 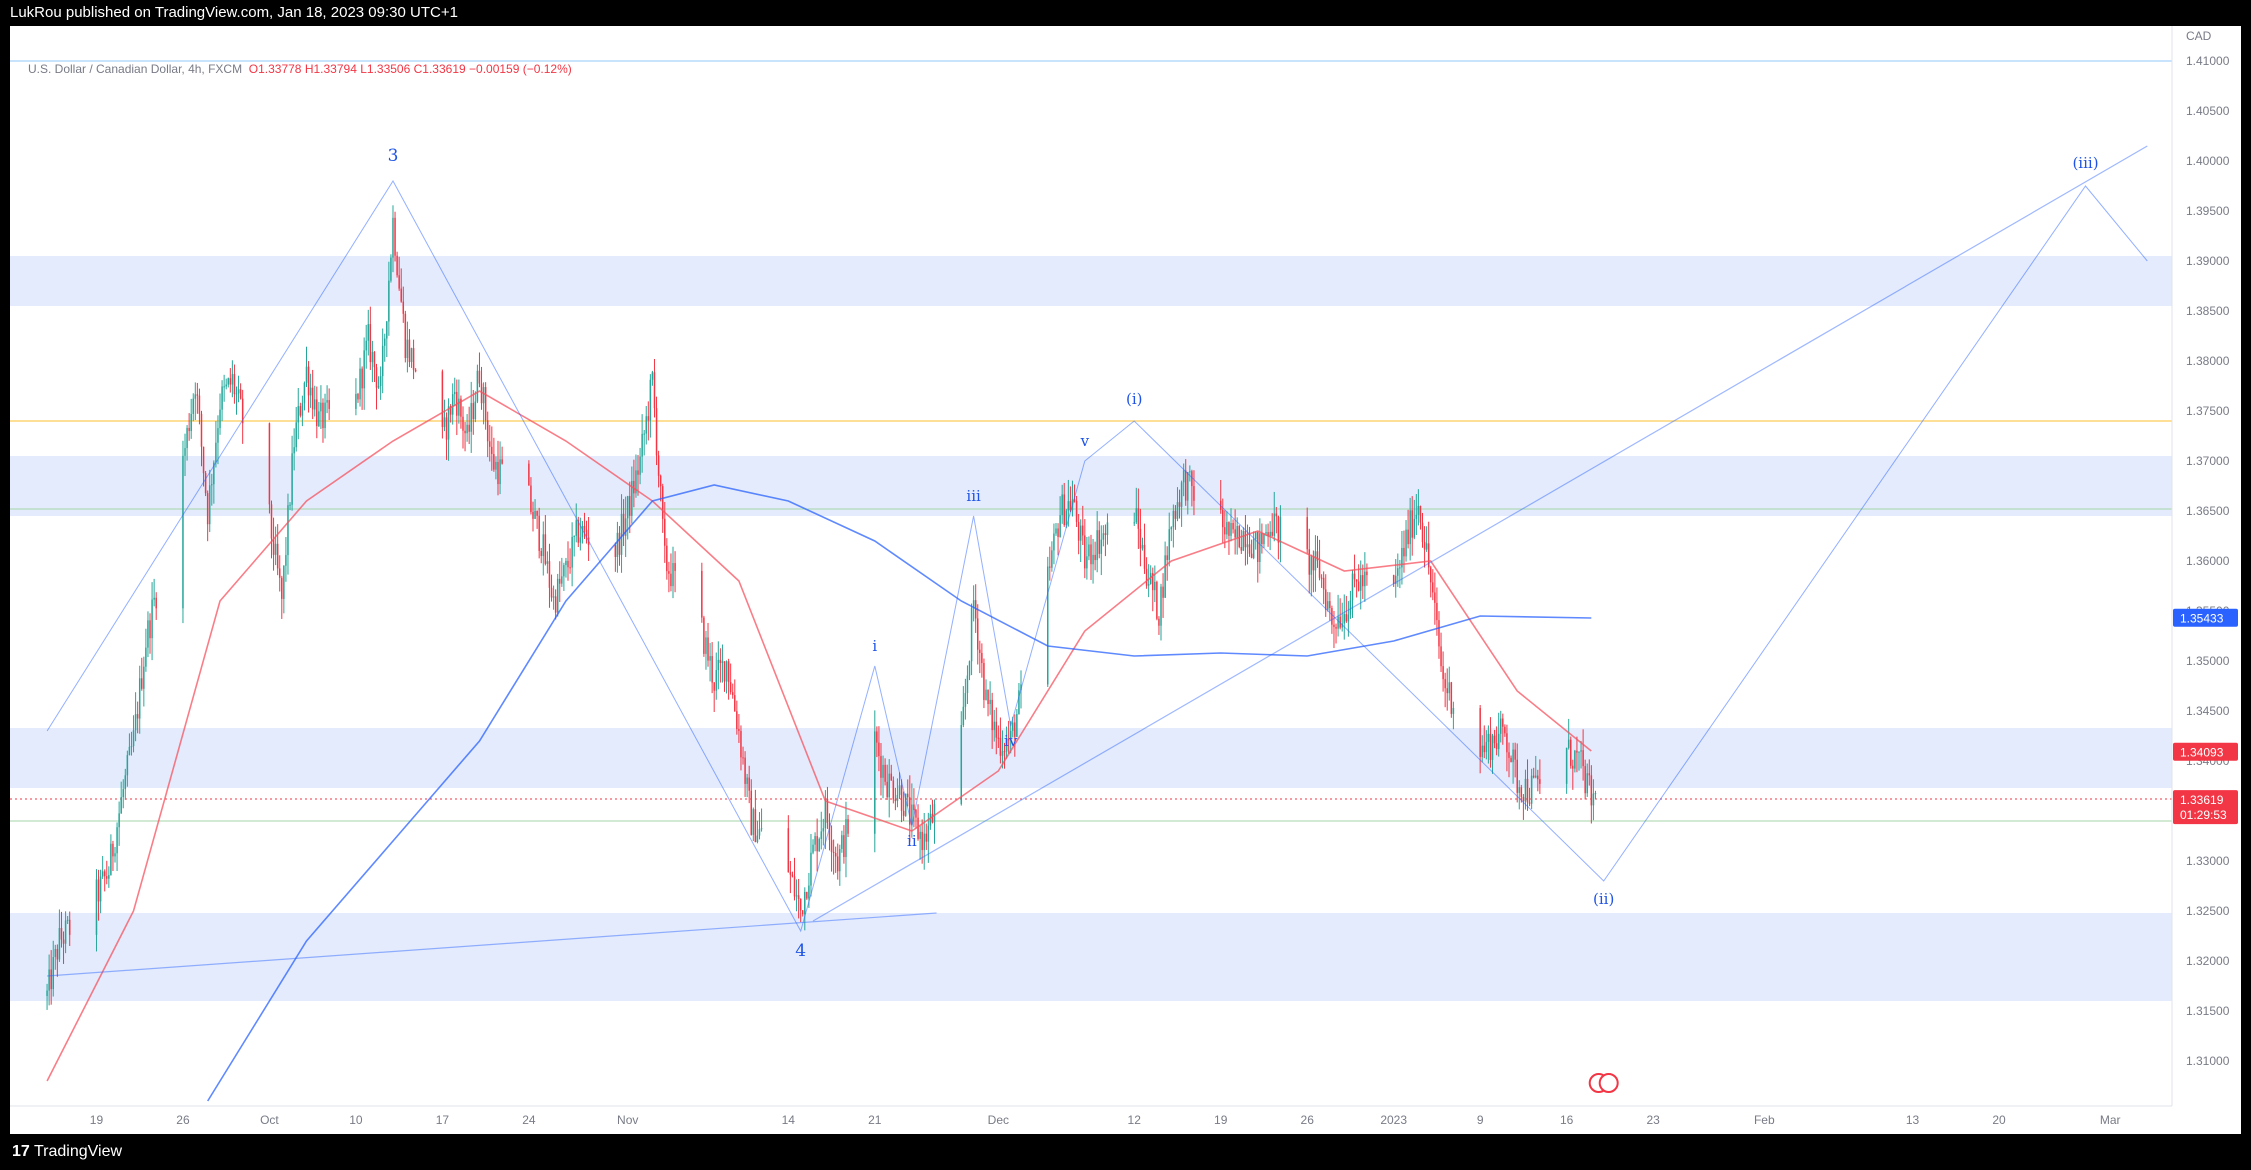 What do you see at coordinates (78, 1151) in the screenshot?
I see `tradingview-brand: TradingView` at bounding box center [78, 1151].